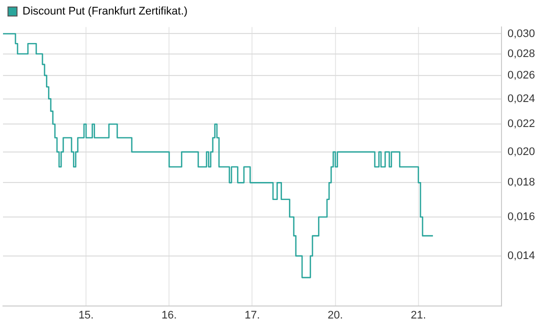  What do you see at coordinates (86, 315) in the screenshot?
I see `x-tick-label: 15.` at bounding box center [86, 315].